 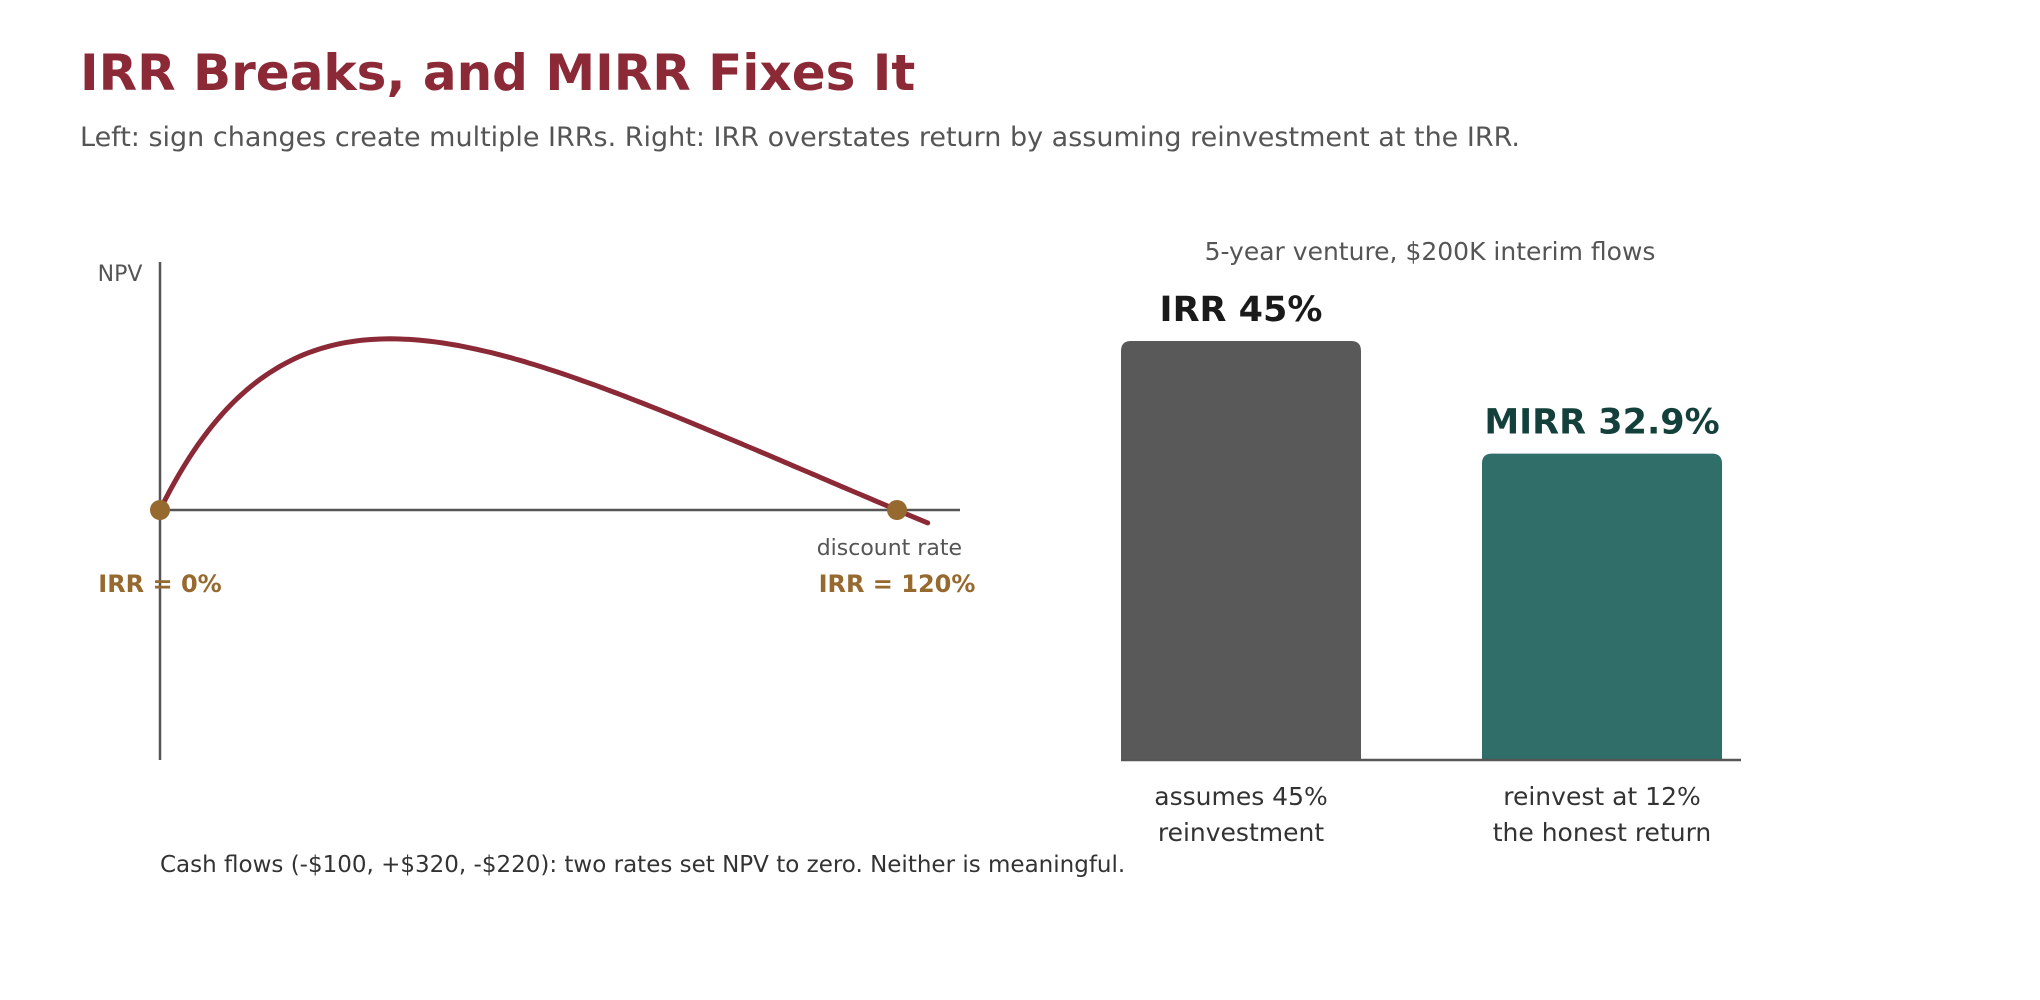 What do you see at coordinates (498, 73) in the screenshot?
I see `page-title: IRR Breaks, and MIRR Fixes It` at bounding box center [498, 73].